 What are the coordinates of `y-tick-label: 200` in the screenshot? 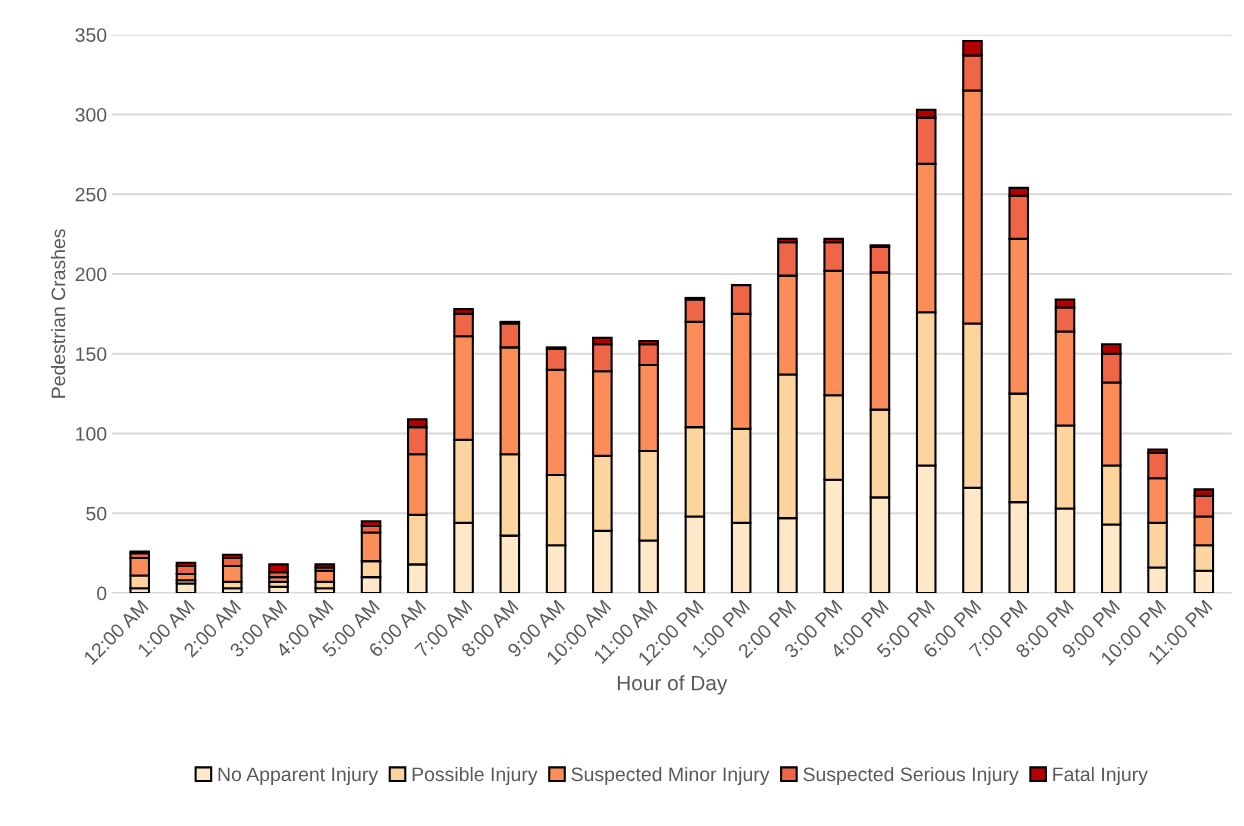 It's located at (91, 274).